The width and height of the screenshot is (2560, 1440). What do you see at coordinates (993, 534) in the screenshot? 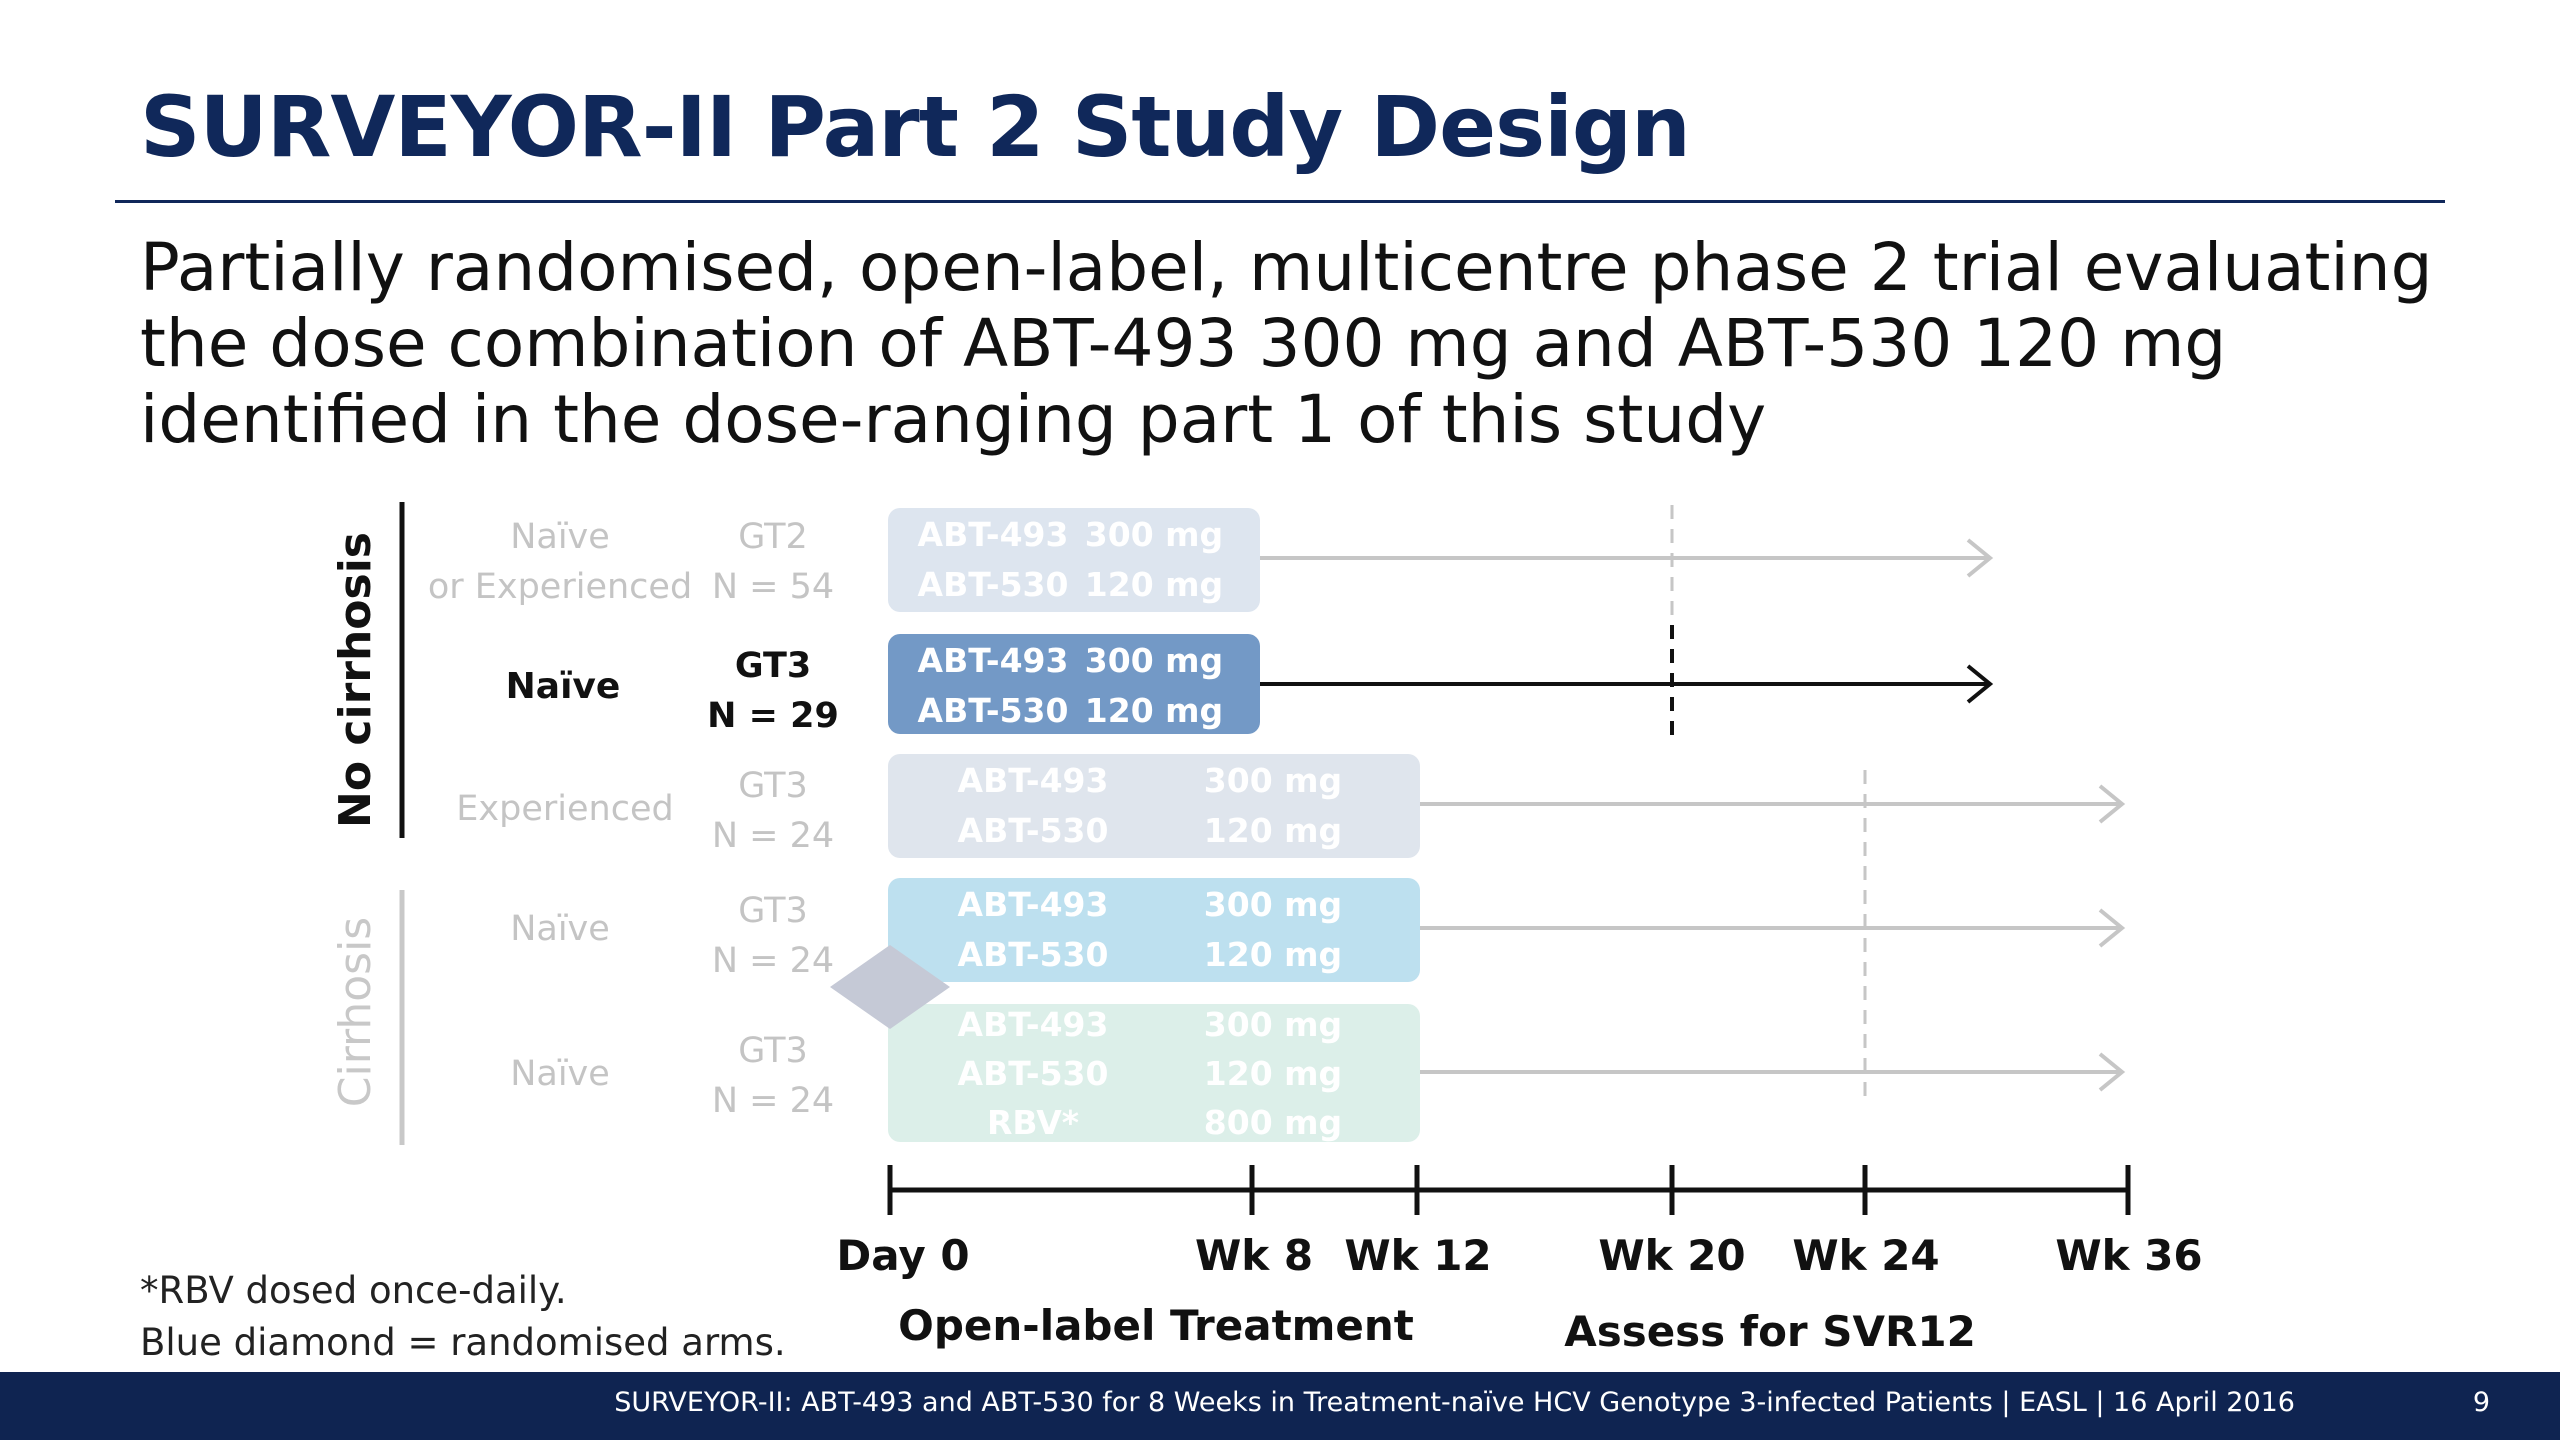
I see `arm-1-drug: ABT-493` at bounding box center [993, 534].